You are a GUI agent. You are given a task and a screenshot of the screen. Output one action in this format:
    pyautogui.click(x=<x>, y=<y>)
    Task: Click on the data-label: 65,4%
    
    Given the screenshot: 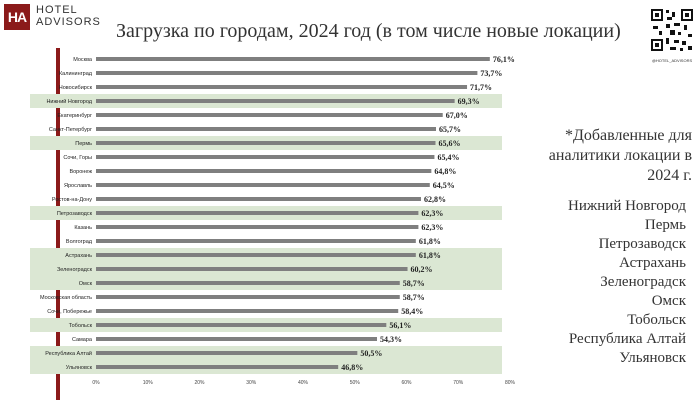 What is the action you would take?
    pyautogui.click(x=448, y=157)
    